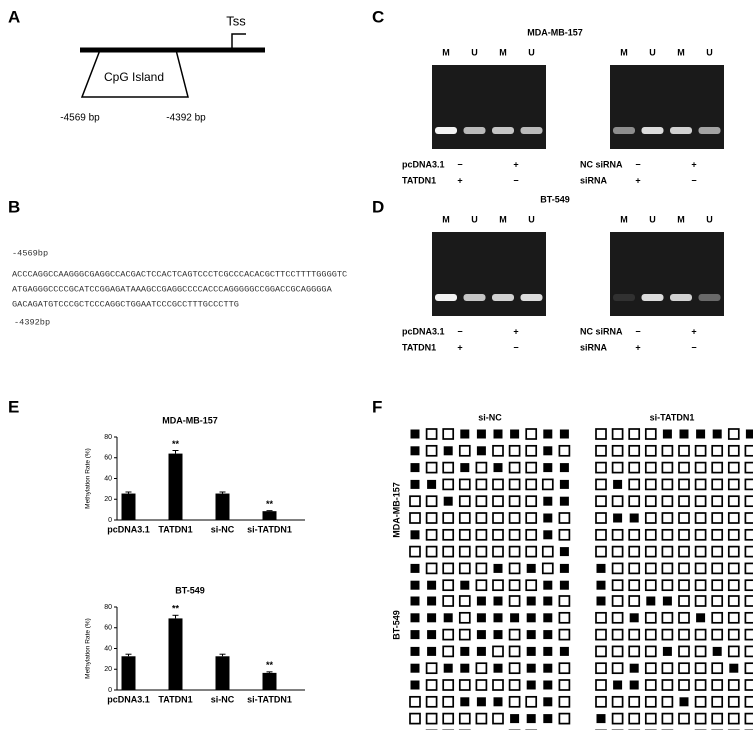 This screenshot has width=753, height=730. Describe the element at coordinates (186, 118) in the screenshot. I see `end-label: -4392 bp` at that location.